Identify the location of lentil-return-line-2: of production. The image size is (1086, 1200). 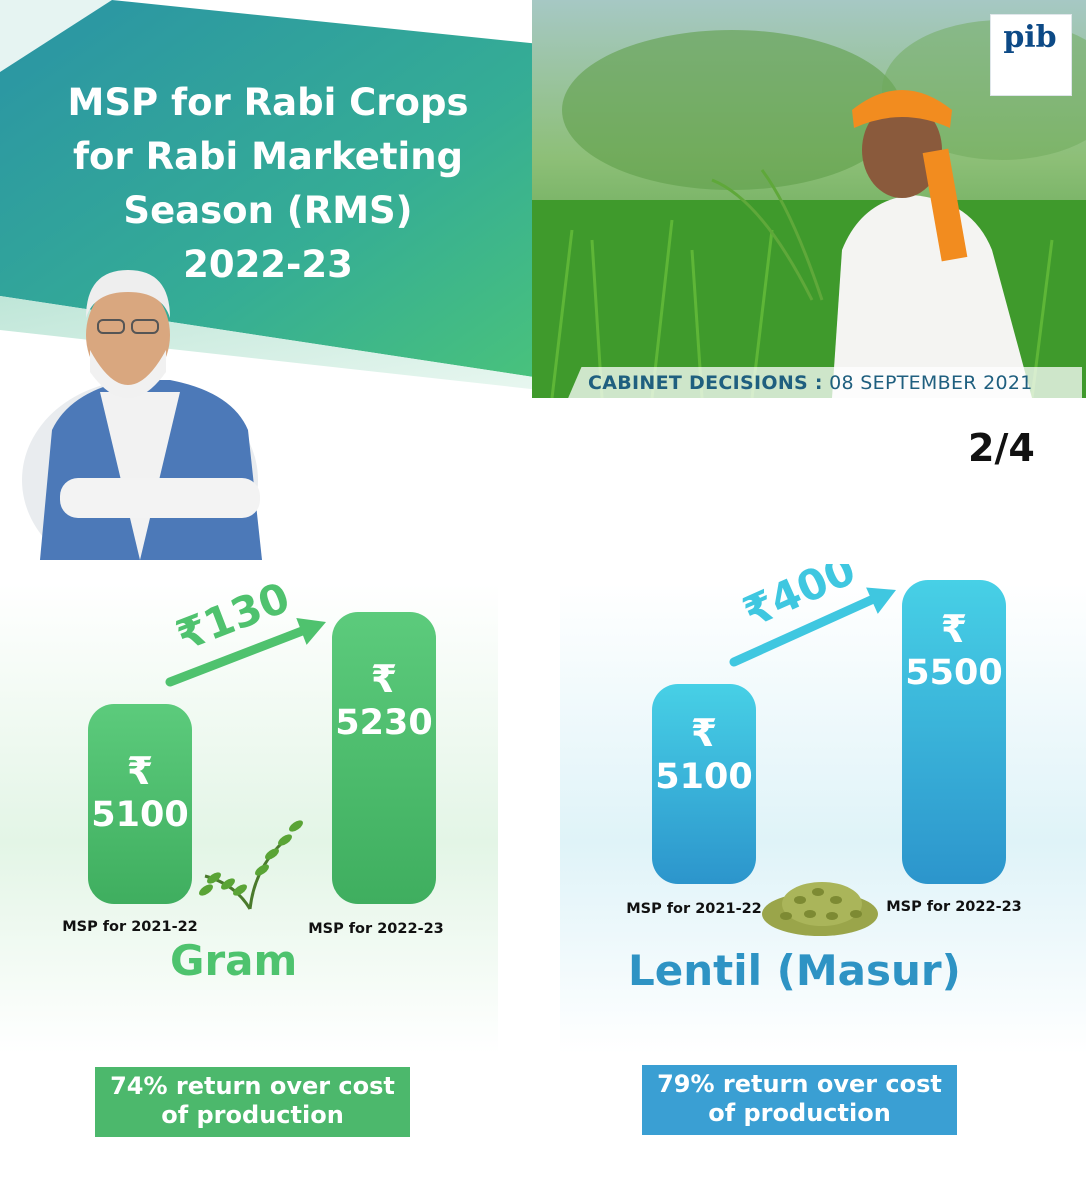
(799, 1113).